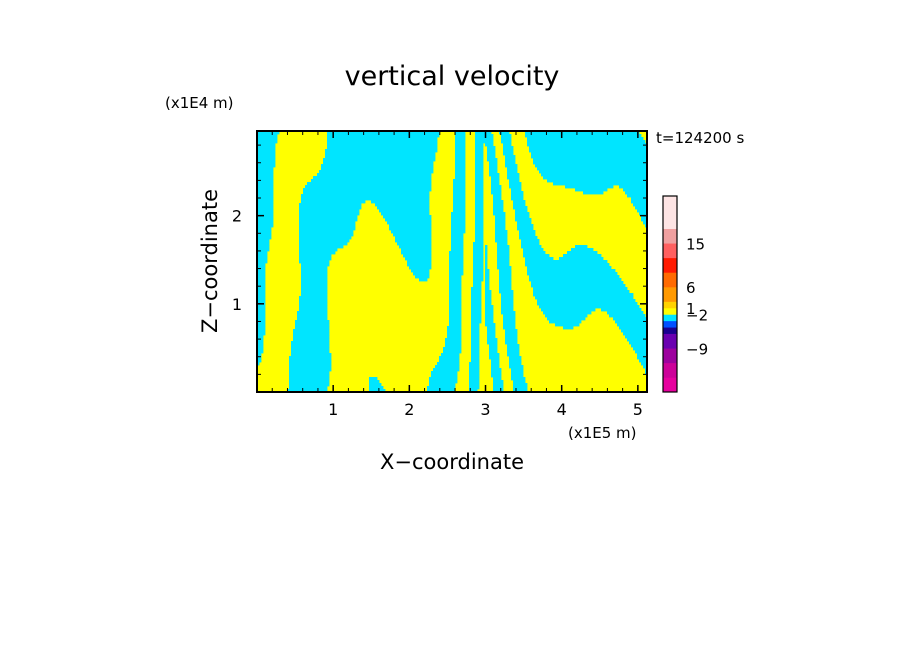  What do you see at coordinates (602, 433) in the screenshot?
I see `x-unit-label: (x1E5 m)` at bounding box center [602, 433].